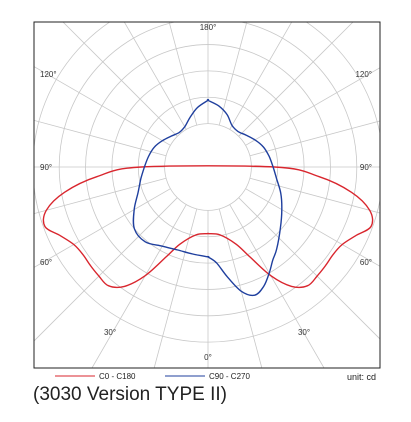 The height and width of the screenshot is (422, 411). Describe the element at coordinates (130, 394) in the screenshot. I see `figure-caption: (3030 Version TYPE II)` at that location.